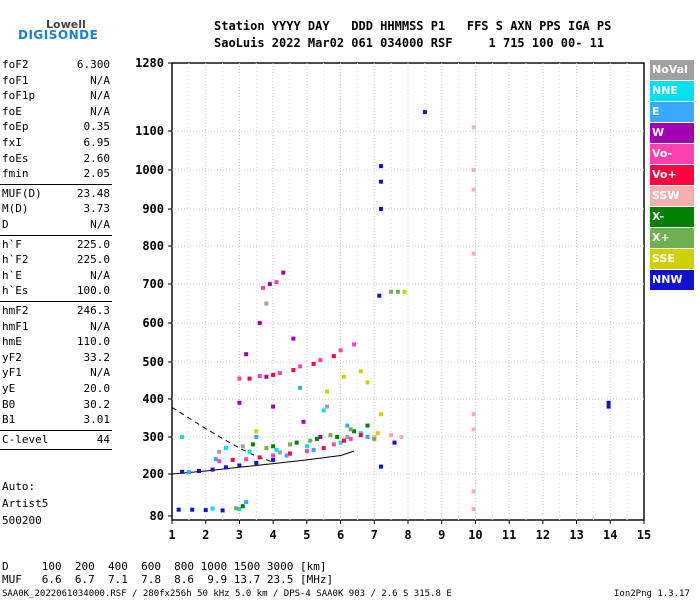  What do you see at coordinates (56, 112) in the screenshot?
I see `param-row: foE N/A` at bounding box center [56, 112].